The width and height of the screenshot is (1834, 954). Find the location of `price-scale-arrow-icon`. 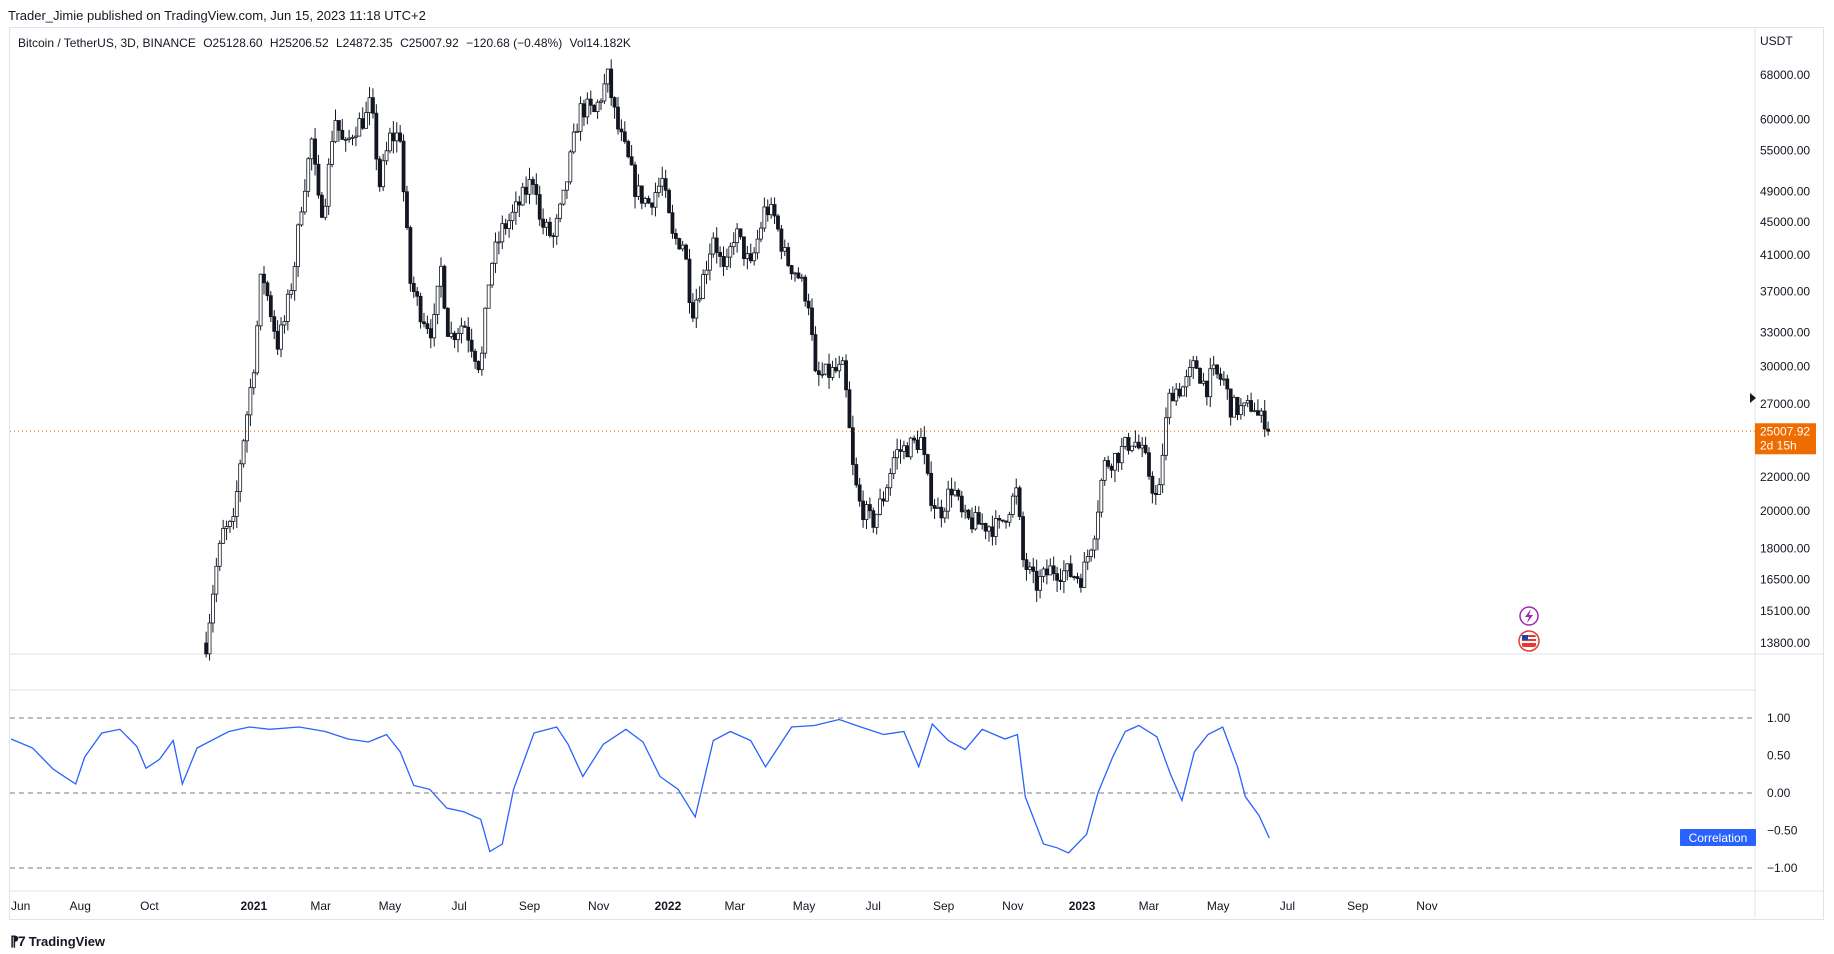

price-scale-arrow-icon is located at coordinates (1753, 398).